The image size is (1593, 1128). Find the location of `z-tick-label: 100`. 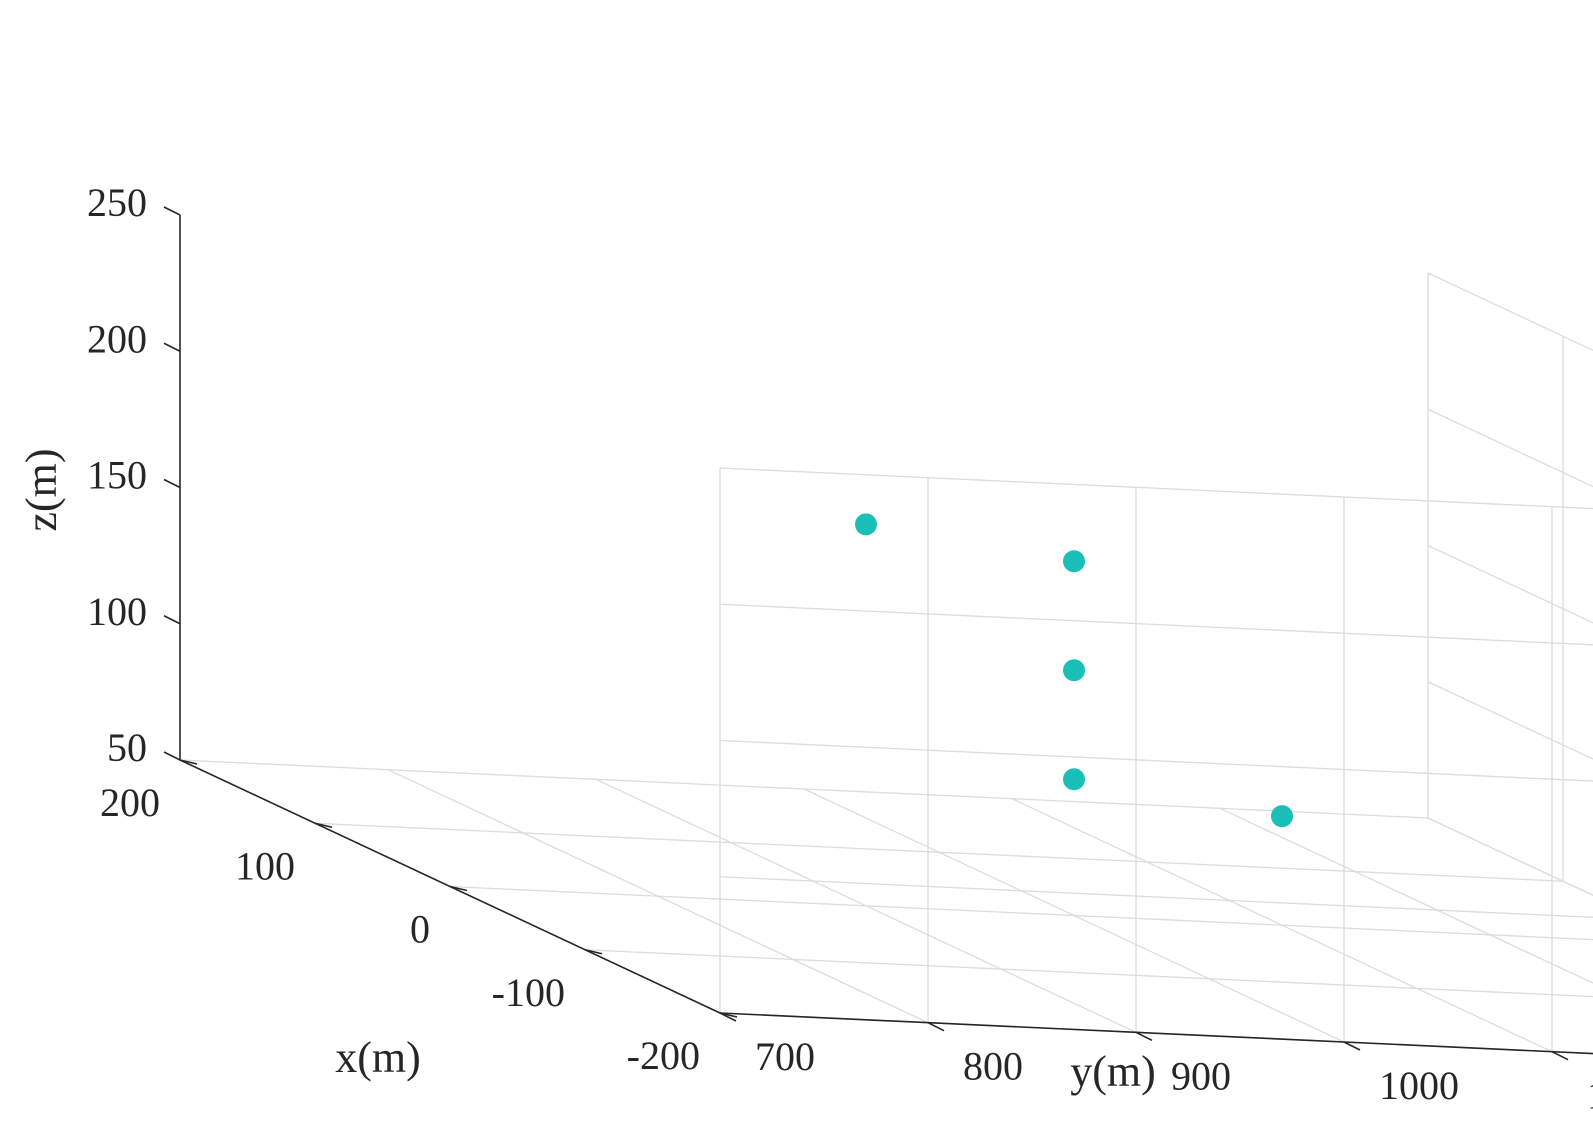

z-tick-label: 100 is located at coordinates (117, 611).